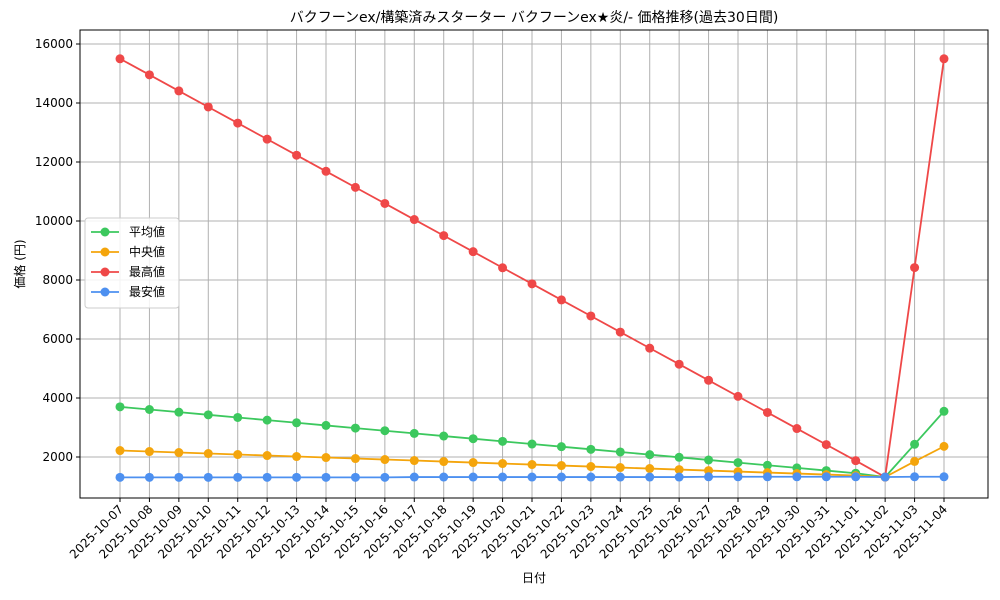  Describe the element at coordinates (54, 221) in the screenshot. I see `y-tick-label: 10000` at that location.